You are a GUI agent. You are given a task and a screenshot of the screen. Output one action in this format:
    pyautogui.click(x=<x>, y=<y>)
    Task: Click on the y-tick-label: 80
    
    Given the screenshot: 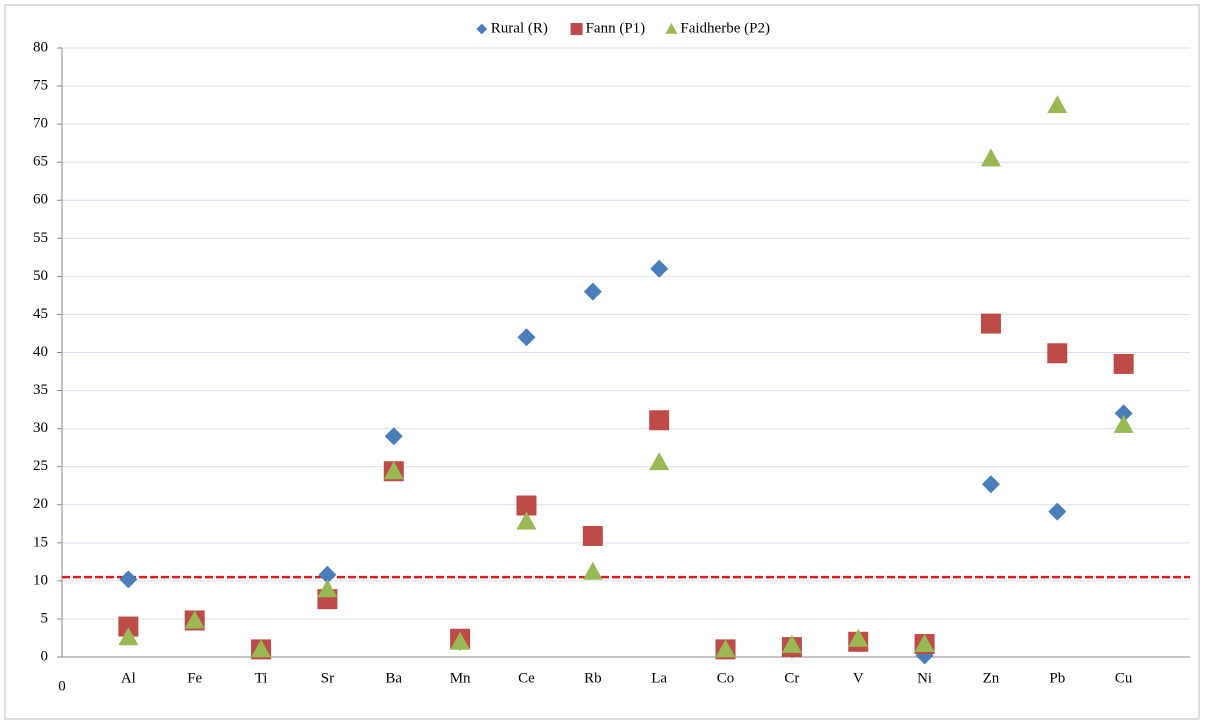 What is the action you would take?
    pyautogui.click(x=40, y=47)
    